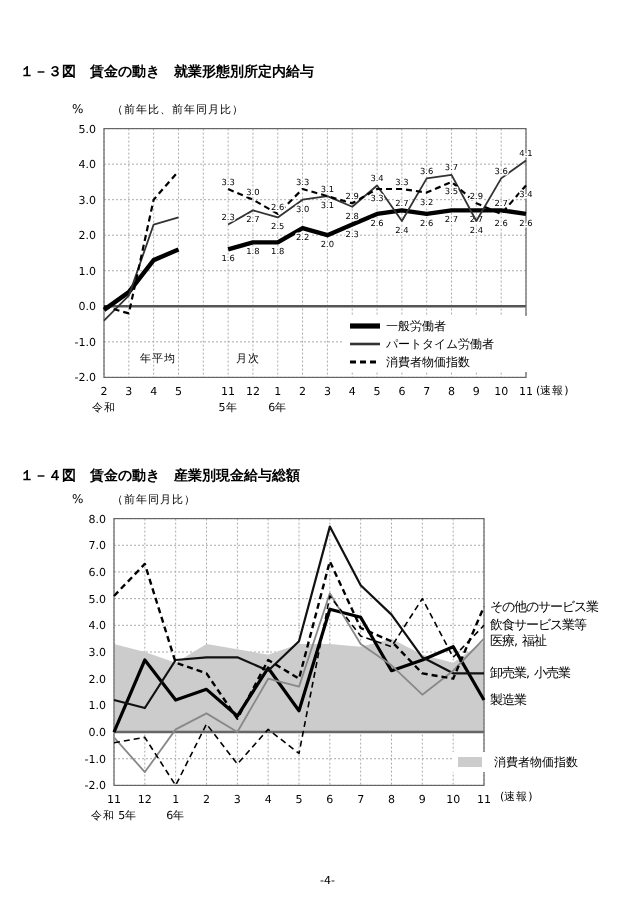  I want to click on line-series, so click(299, 617).